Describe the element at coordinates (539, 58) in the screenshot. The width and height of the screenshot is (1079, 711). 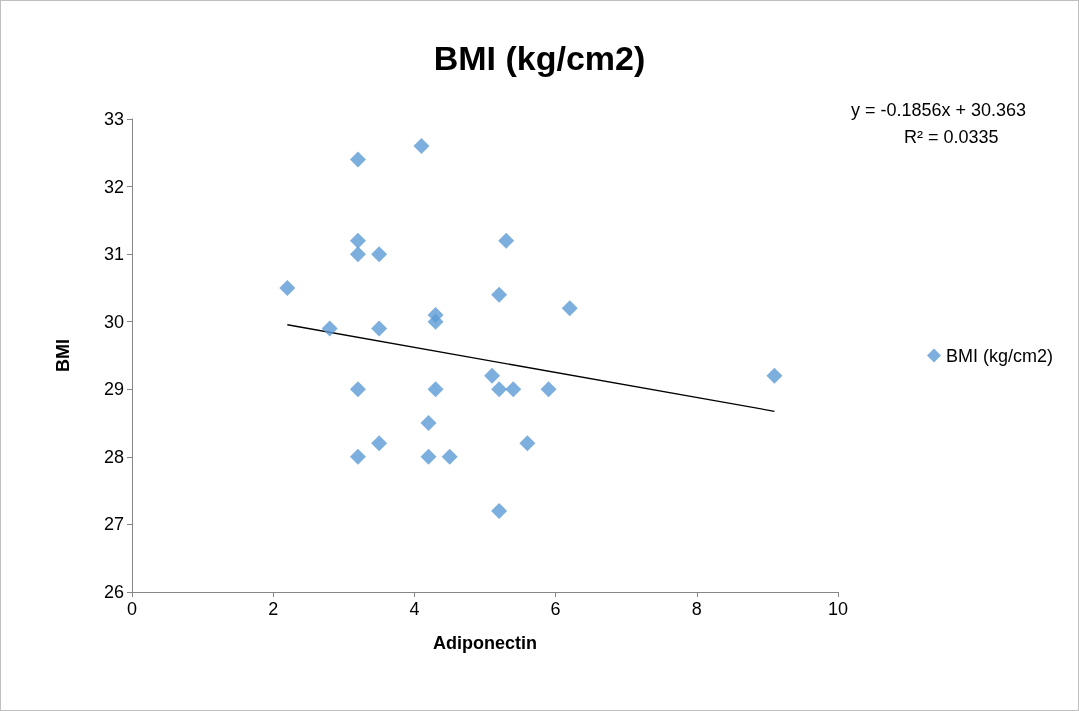
I see `chart-title: BMI (kg/cm2)` at that location.